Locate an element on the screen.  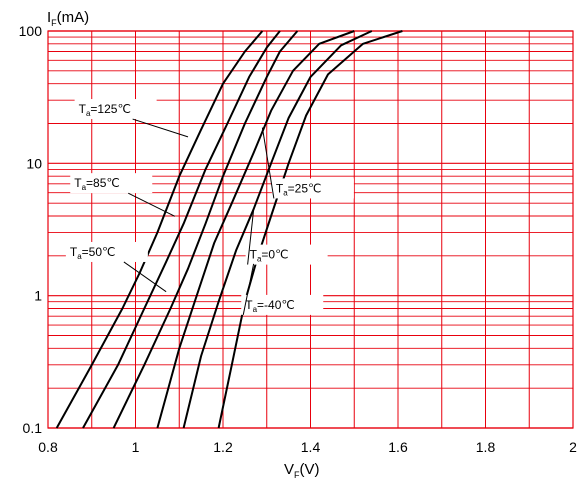
x-axis-label-sub: F is located at coordinates (297, 475).